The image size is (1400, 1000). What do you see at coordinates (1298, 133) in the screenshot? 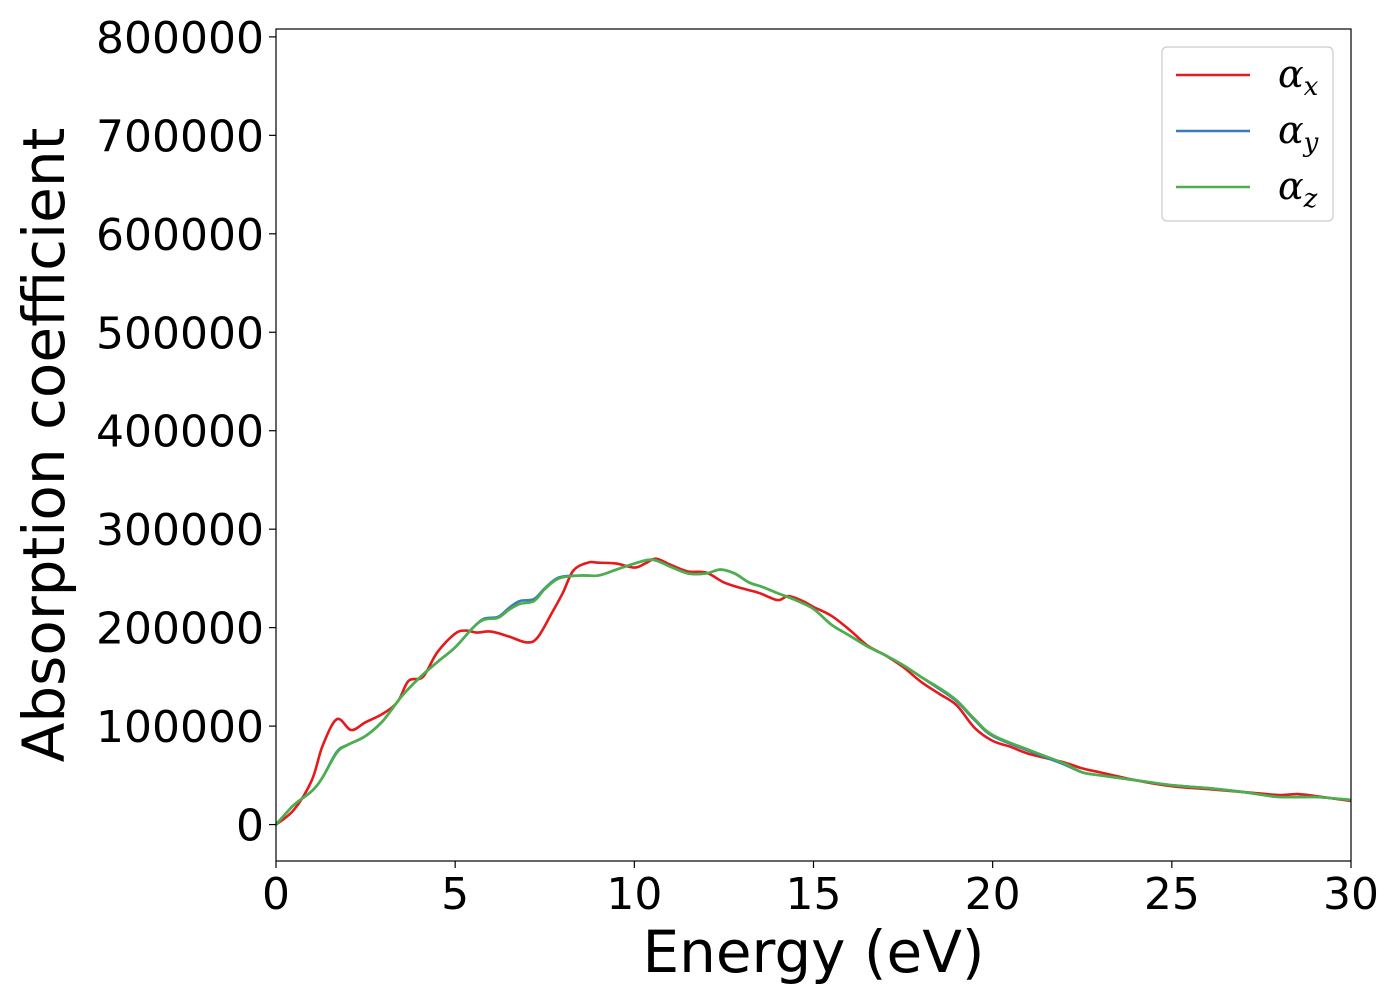
I see `legend-label-y: αy` at bounding box center [1298, 133].